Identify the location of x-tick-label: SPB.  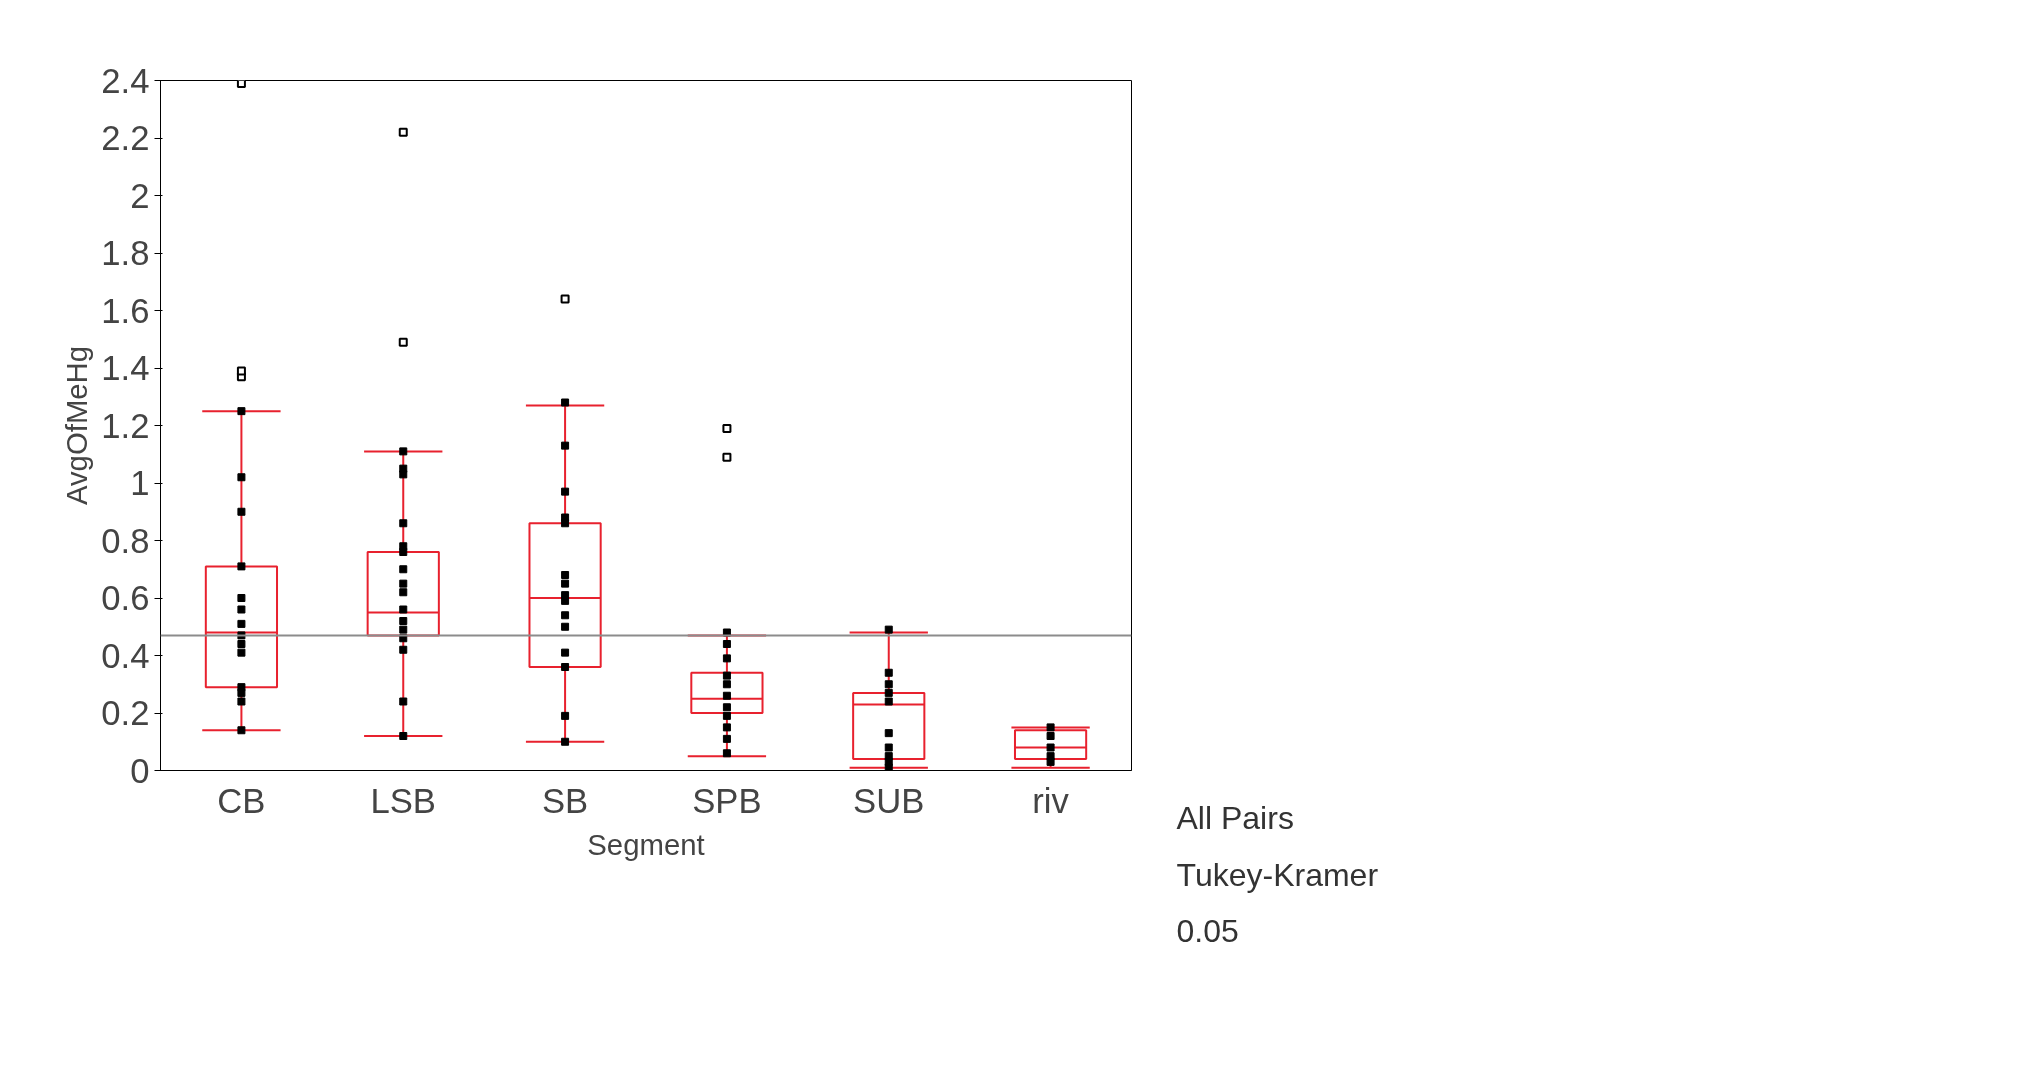
(727, 800).